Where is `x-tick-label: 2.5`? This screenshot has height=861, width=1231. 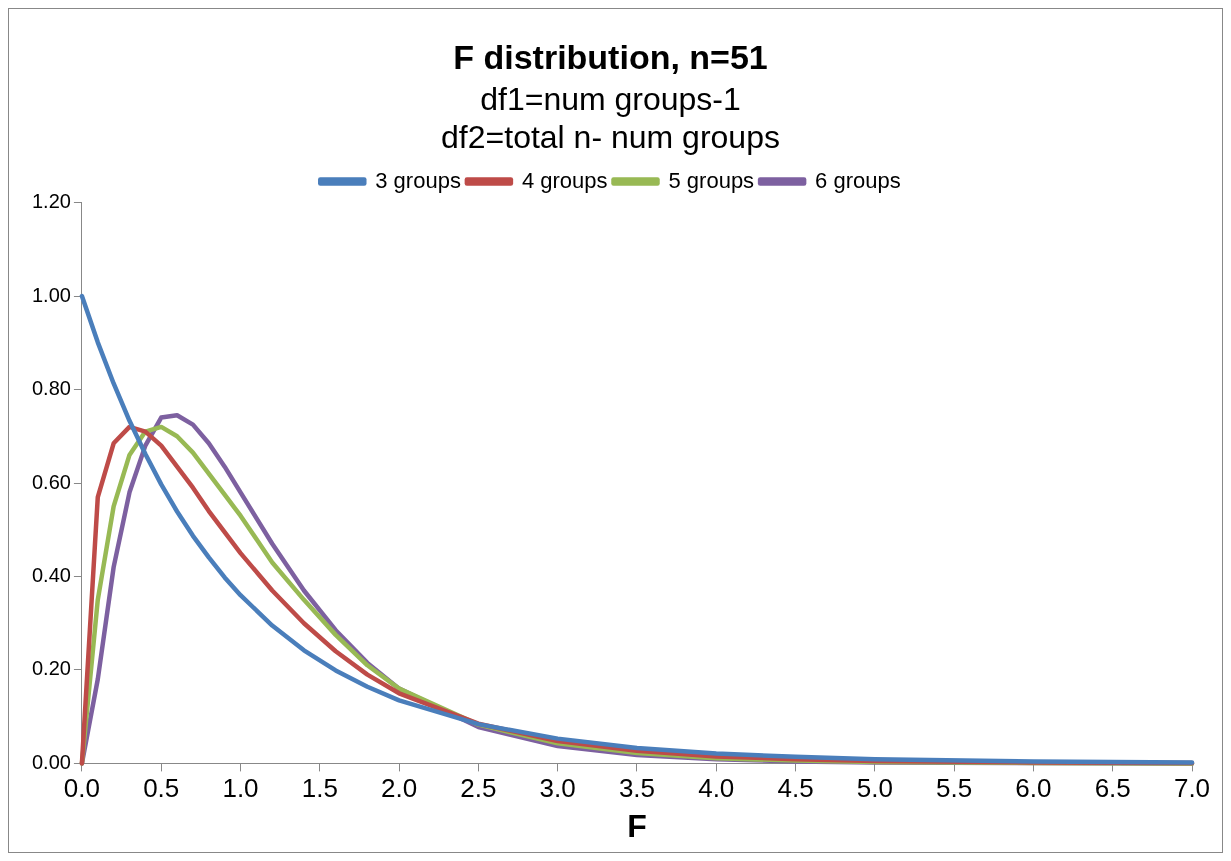
x-tick-label: 2.5 is located at coordinates (478, 788).